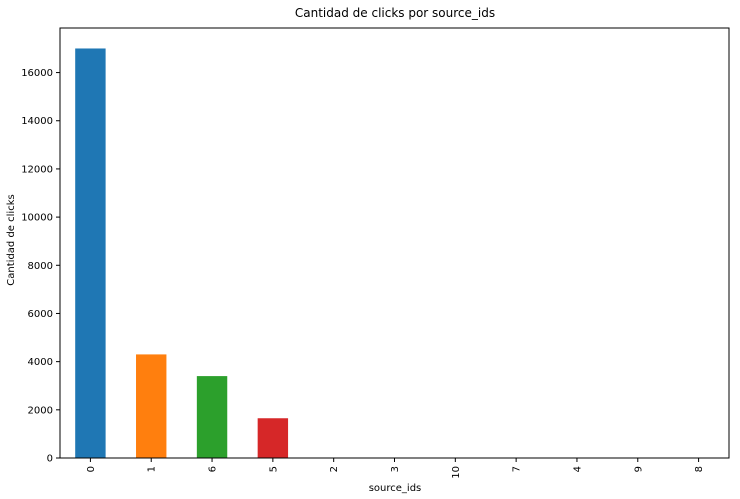  Describe the element at coordinates (50, 459) in the screenshot. I see `y-tick-label: 0` at that location.